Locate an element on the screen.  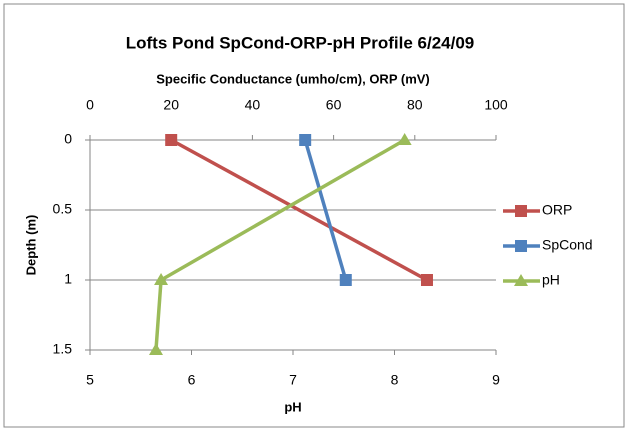
x-tick-label: 60 is located at coordinates (334, 105).